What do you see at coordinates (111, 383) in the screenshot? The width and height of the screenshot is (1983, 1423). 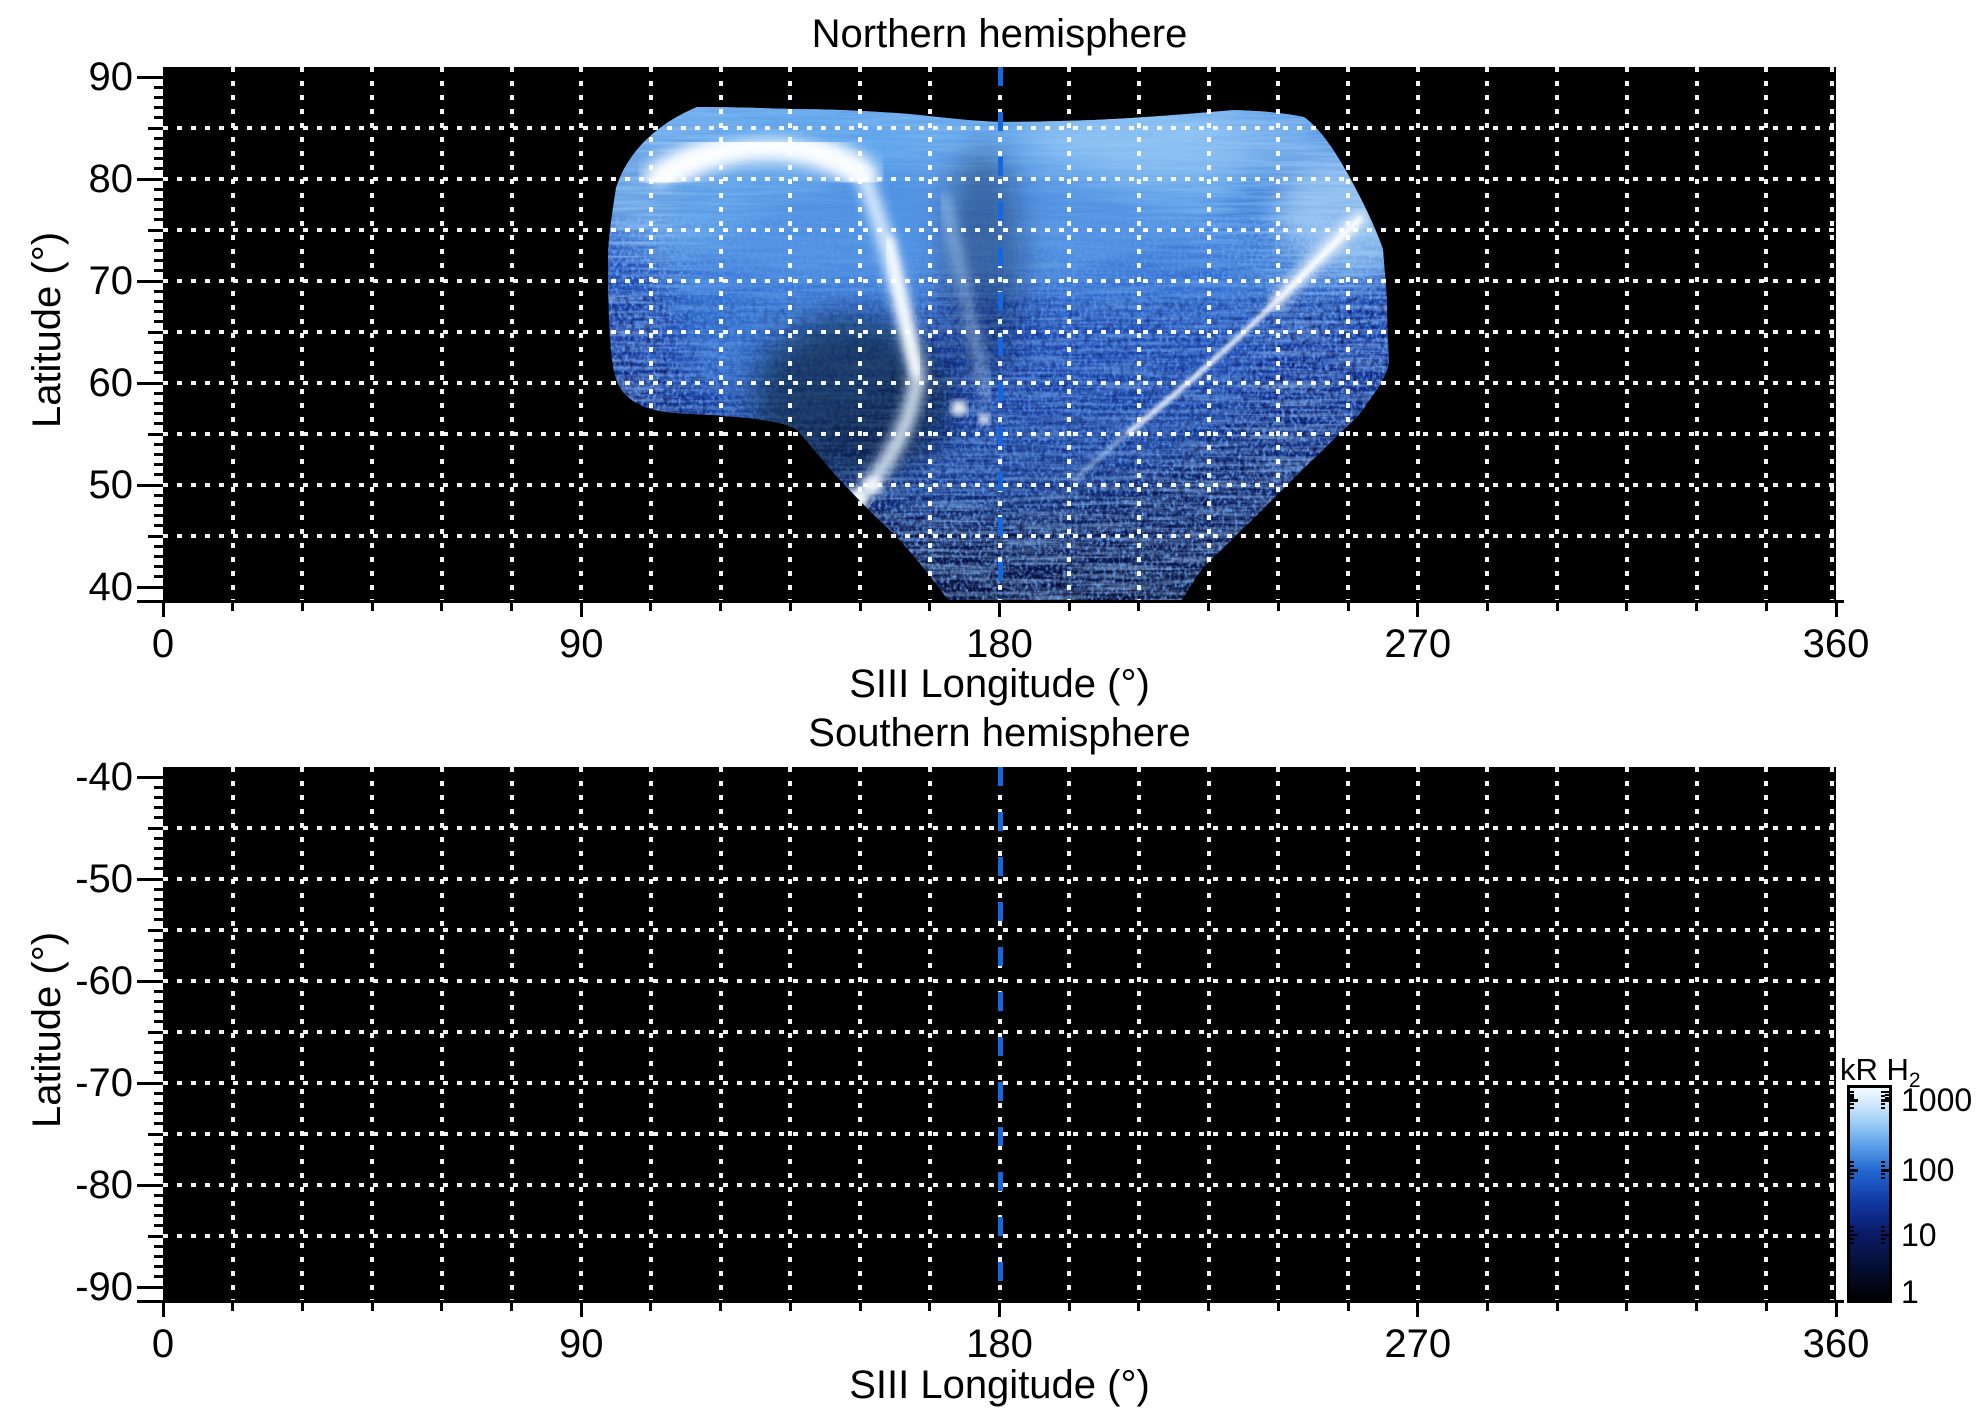 I see `y-tick-label: 60` at bounding box center [111, 383].